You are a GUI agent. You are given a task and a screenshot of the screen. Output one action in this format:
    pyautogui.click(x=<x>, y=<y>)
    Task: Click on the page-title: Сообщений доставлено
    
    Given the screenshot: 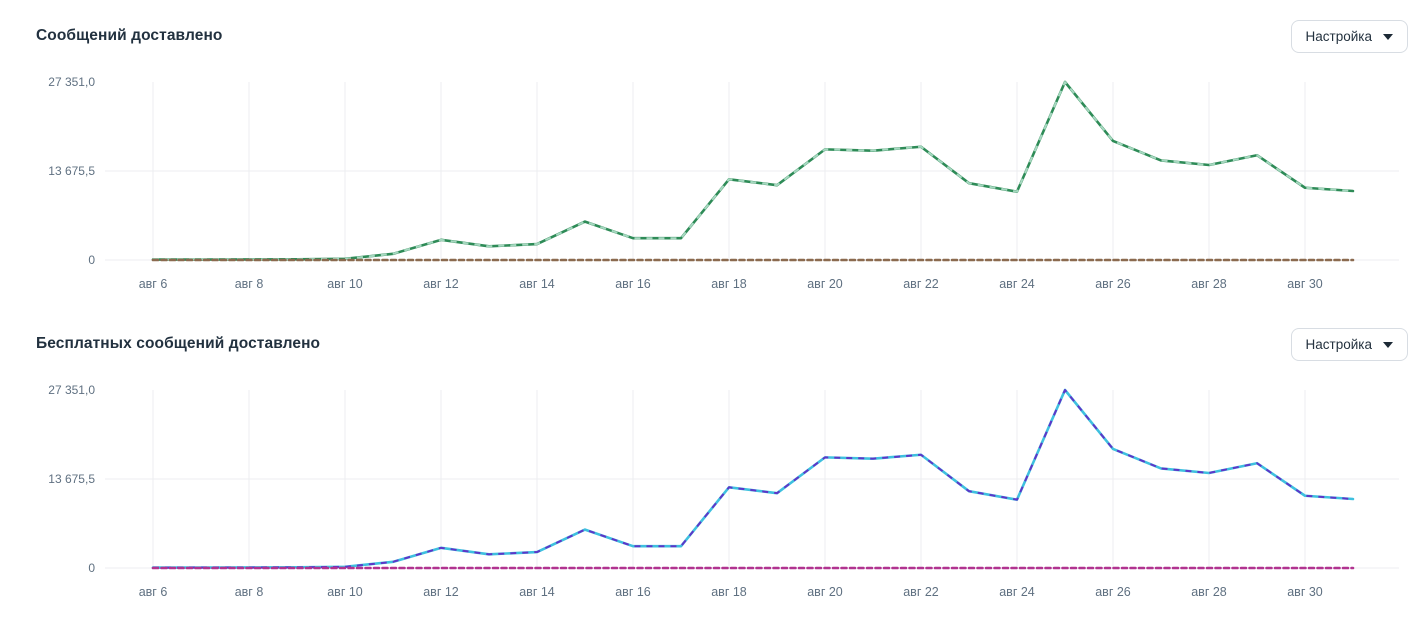 What is the action you would take?
    pyautogui.click(x=129, y=35)
    